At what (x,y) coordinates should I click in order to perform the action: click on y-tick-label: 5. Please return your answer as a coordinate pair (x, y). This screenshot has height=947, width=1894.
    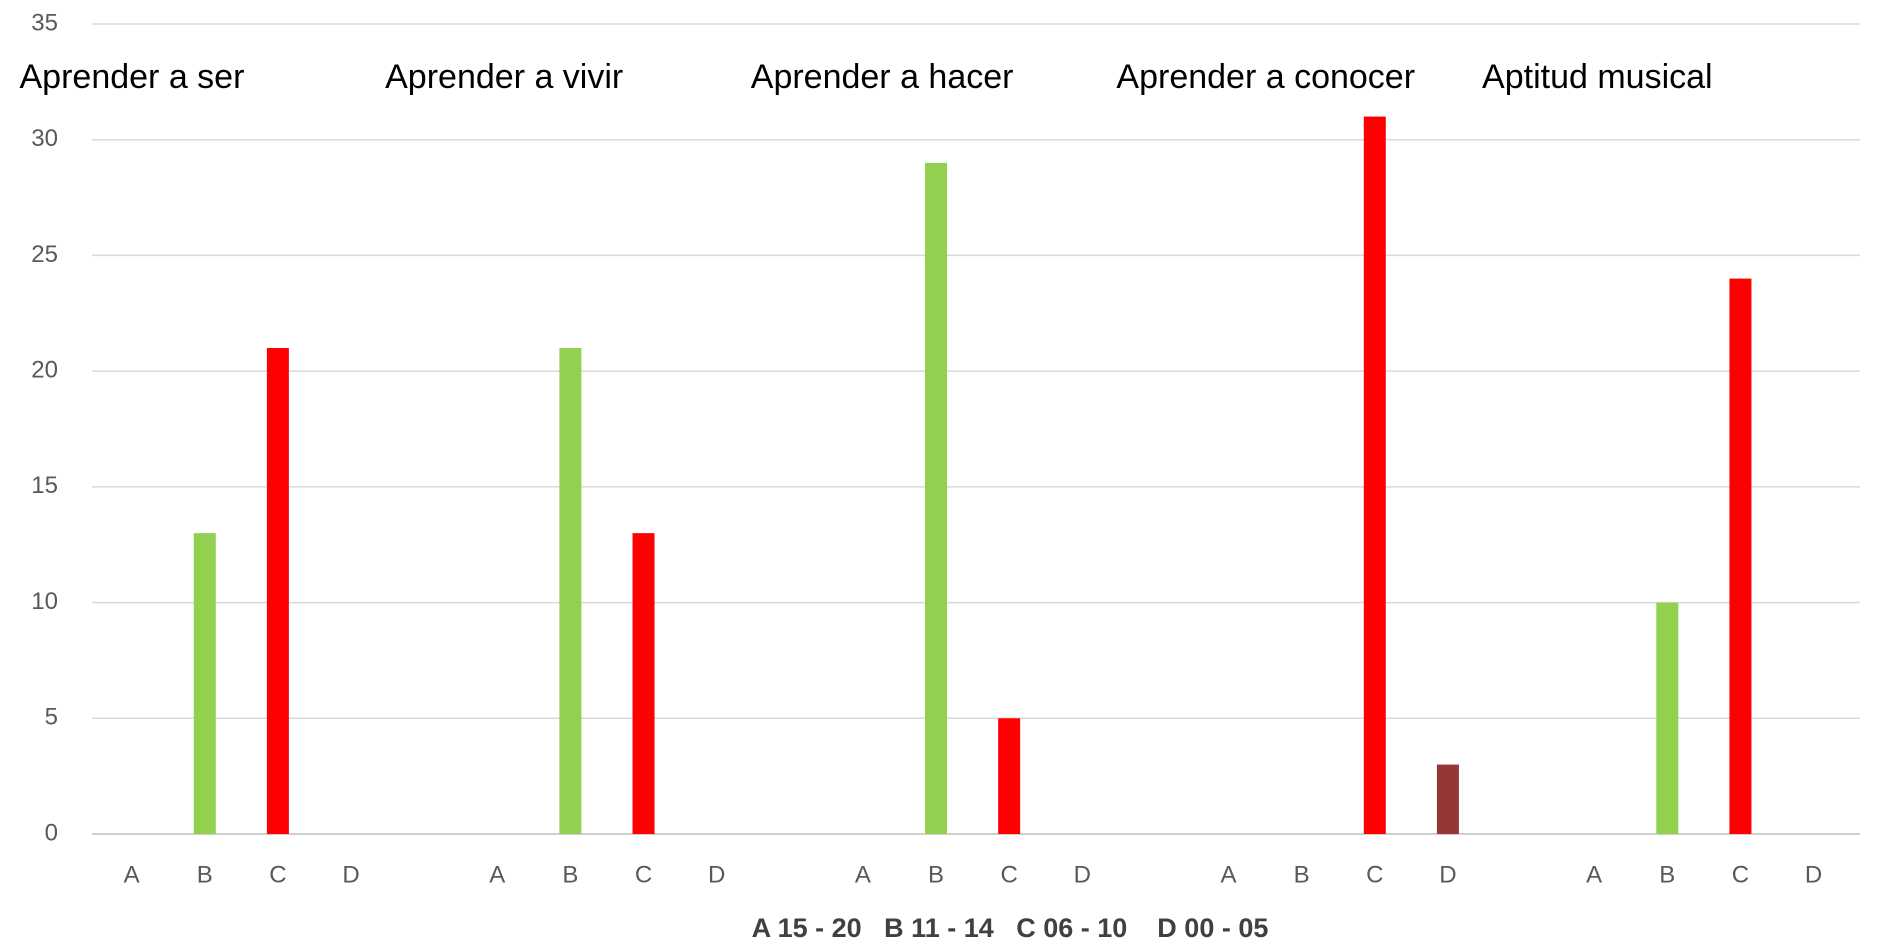
    Looking at the image, I should click on (51, 717).